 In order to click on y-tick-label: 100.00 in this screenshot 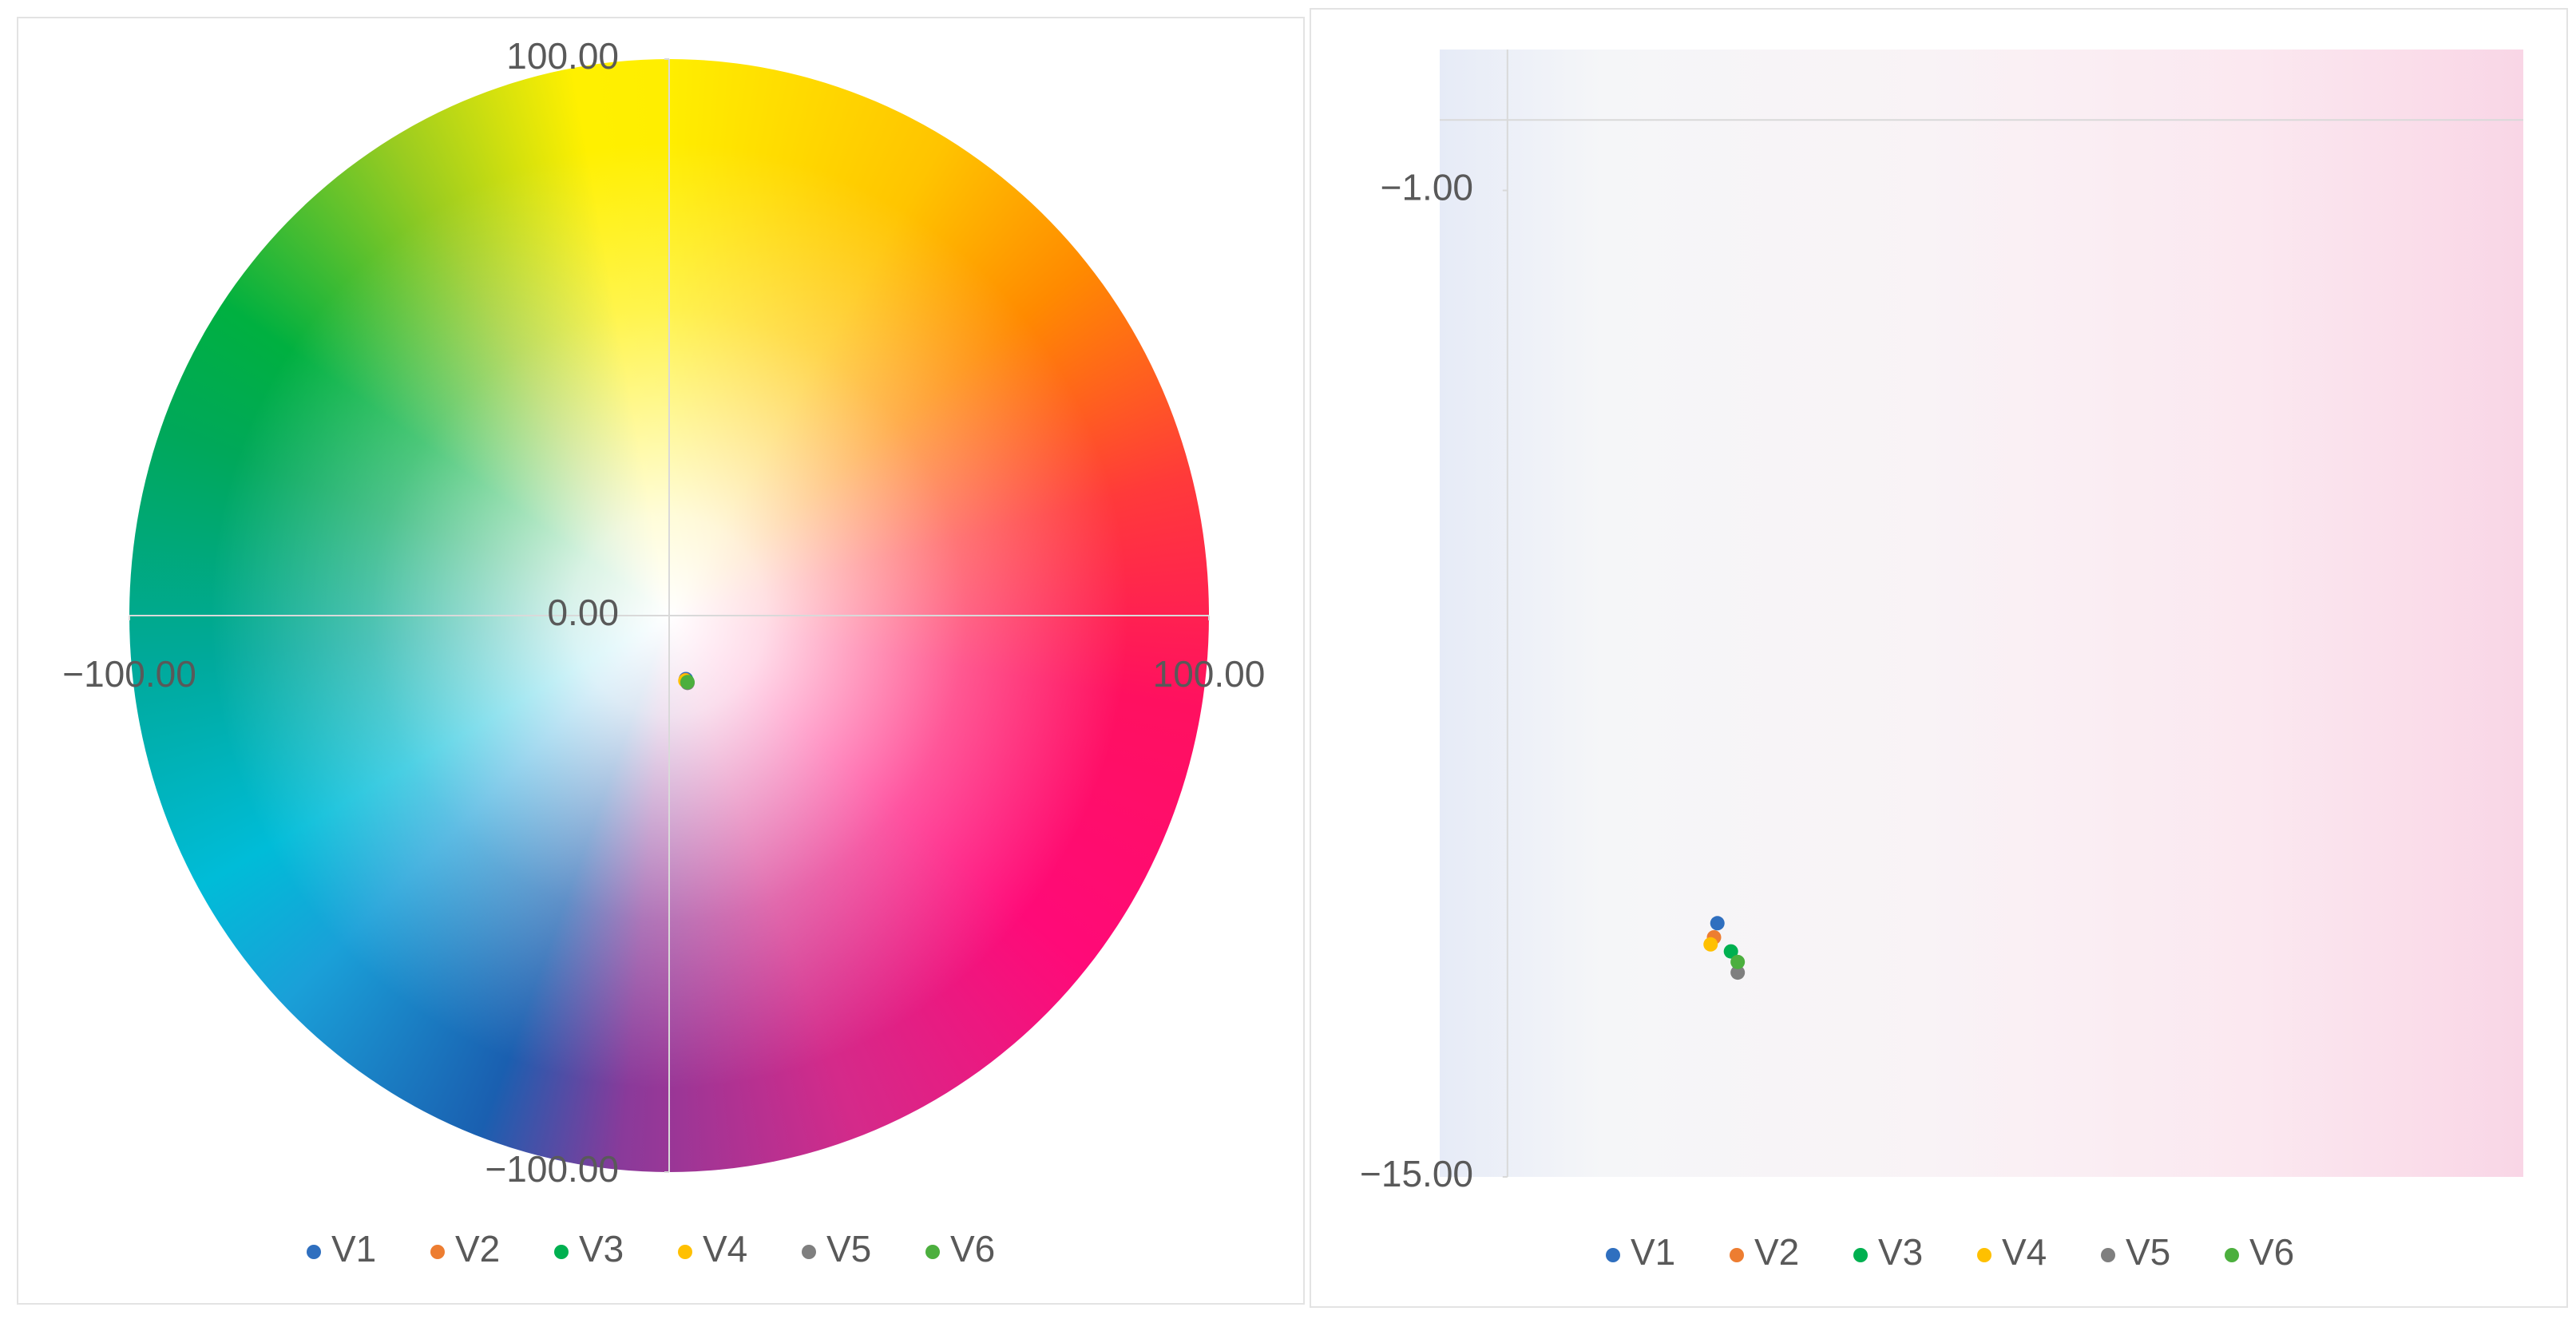, I will do `click(562, 56)`.